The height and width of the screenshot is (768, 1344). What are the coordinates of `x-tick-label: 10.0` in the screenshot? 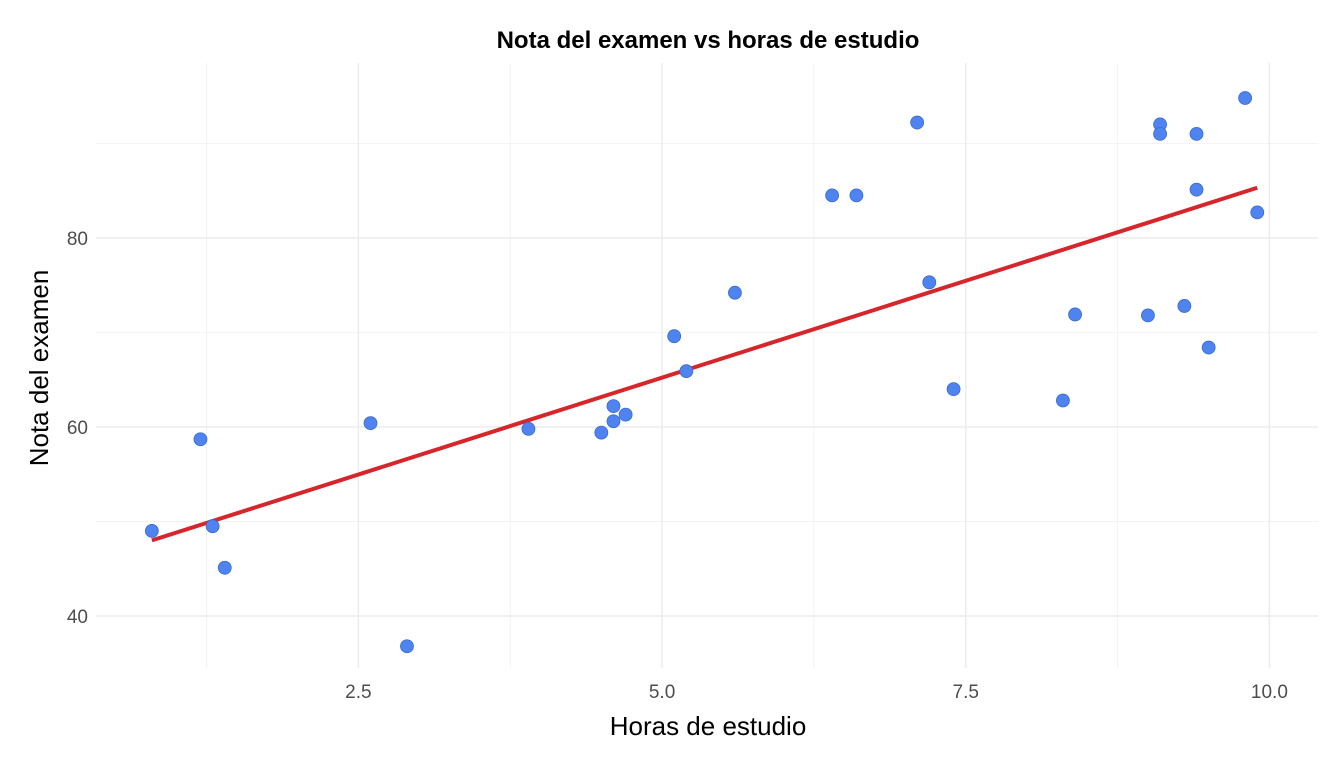 It's located at (1269, 692).